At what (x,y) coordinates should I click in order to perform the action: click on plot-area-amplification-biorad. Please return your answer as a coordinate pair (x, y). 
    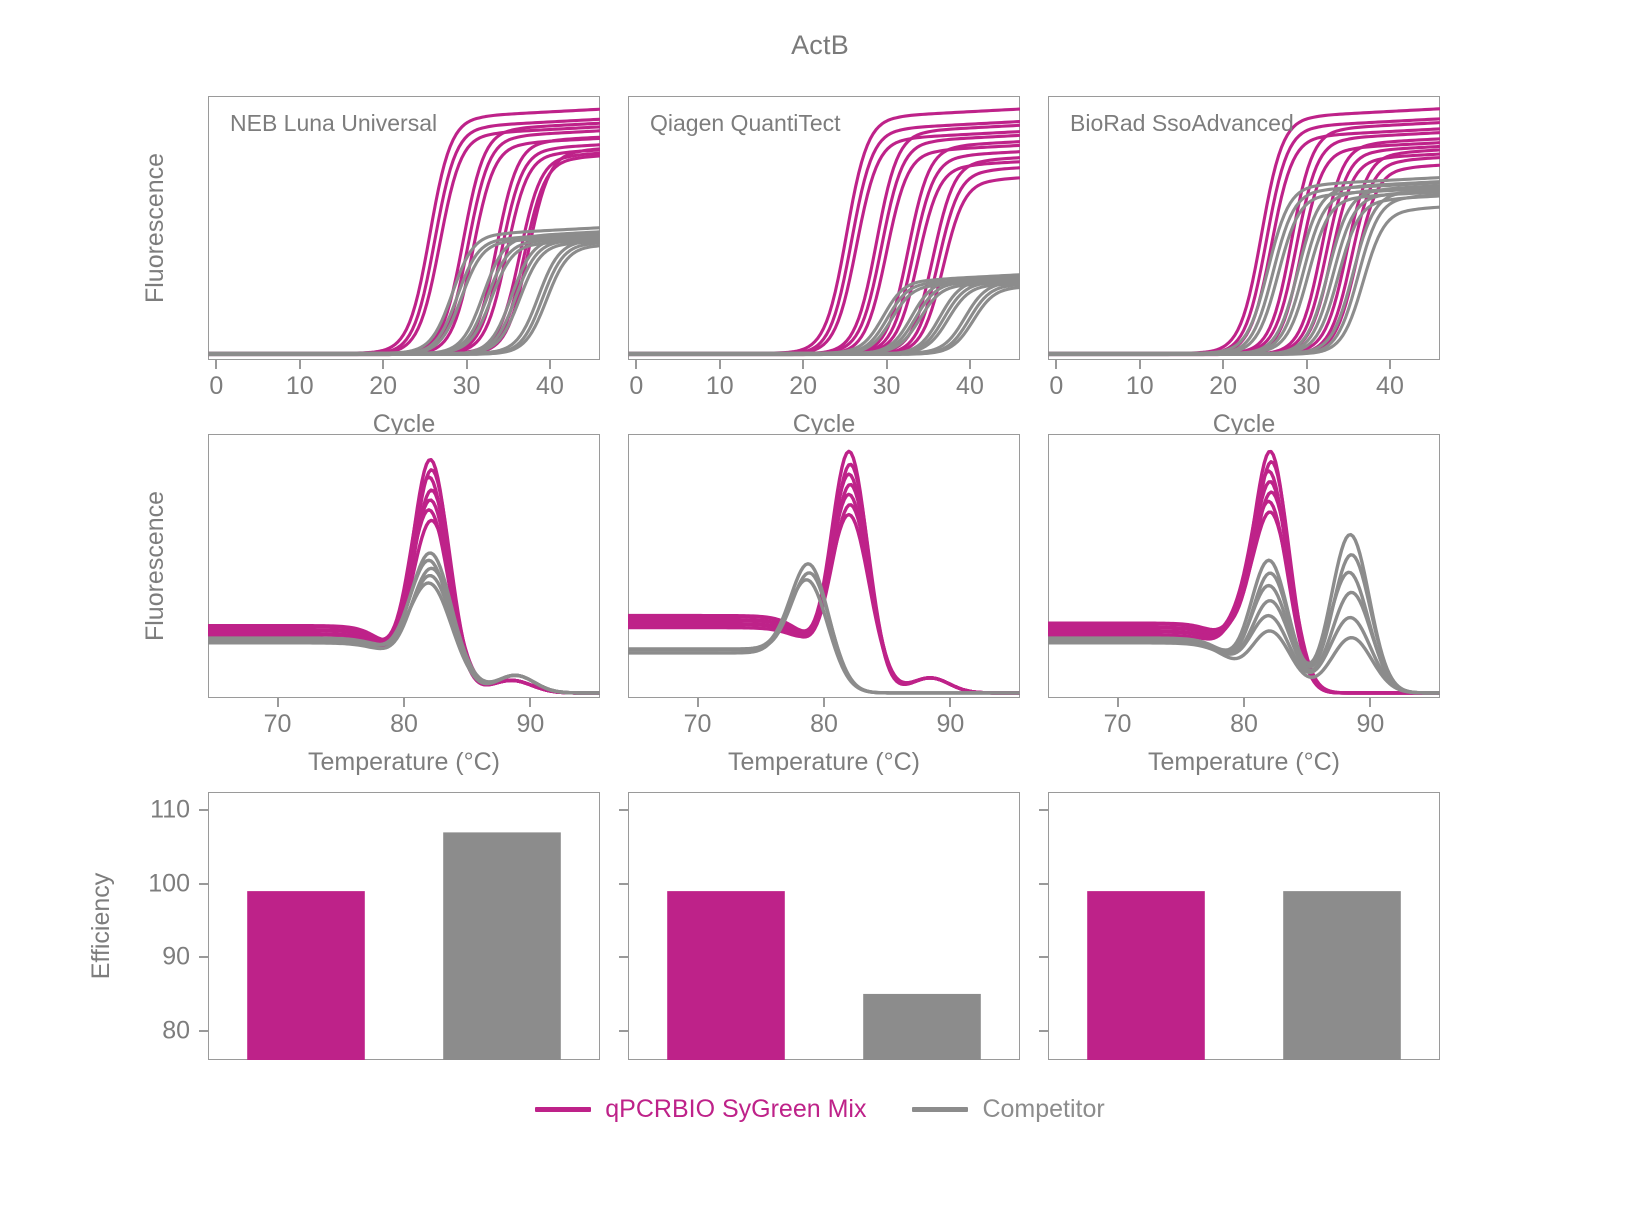
    Looking at the image, I should click on (1244, 232).